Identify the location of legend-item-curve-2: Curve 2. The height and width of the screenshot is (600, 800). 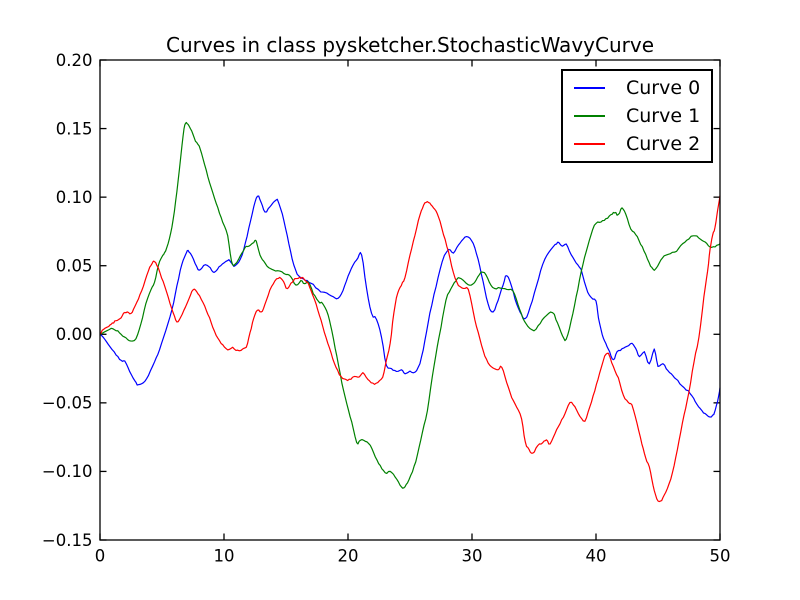
(637, 144).